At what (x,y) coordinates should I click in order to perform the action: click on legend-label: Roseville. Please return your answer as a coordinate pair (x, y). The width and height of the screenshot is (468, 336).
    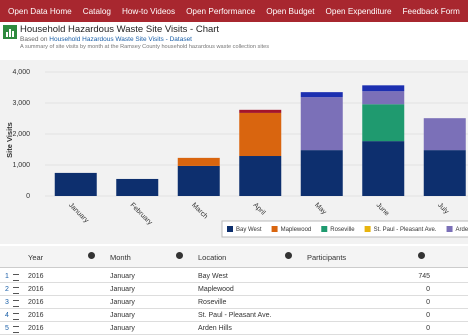
    Looking at the image, I should click on (342, 230).